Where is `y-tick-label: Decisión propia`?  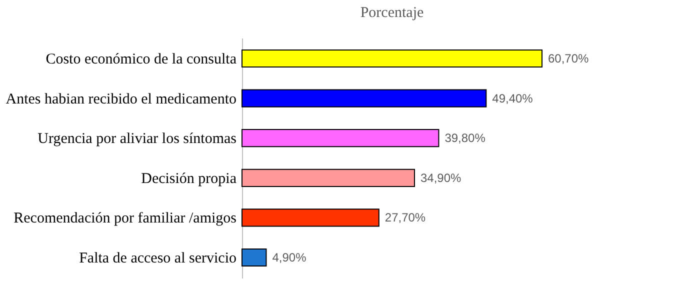
y-tick-label: Decisión propia is located at coordinates (189, 178).